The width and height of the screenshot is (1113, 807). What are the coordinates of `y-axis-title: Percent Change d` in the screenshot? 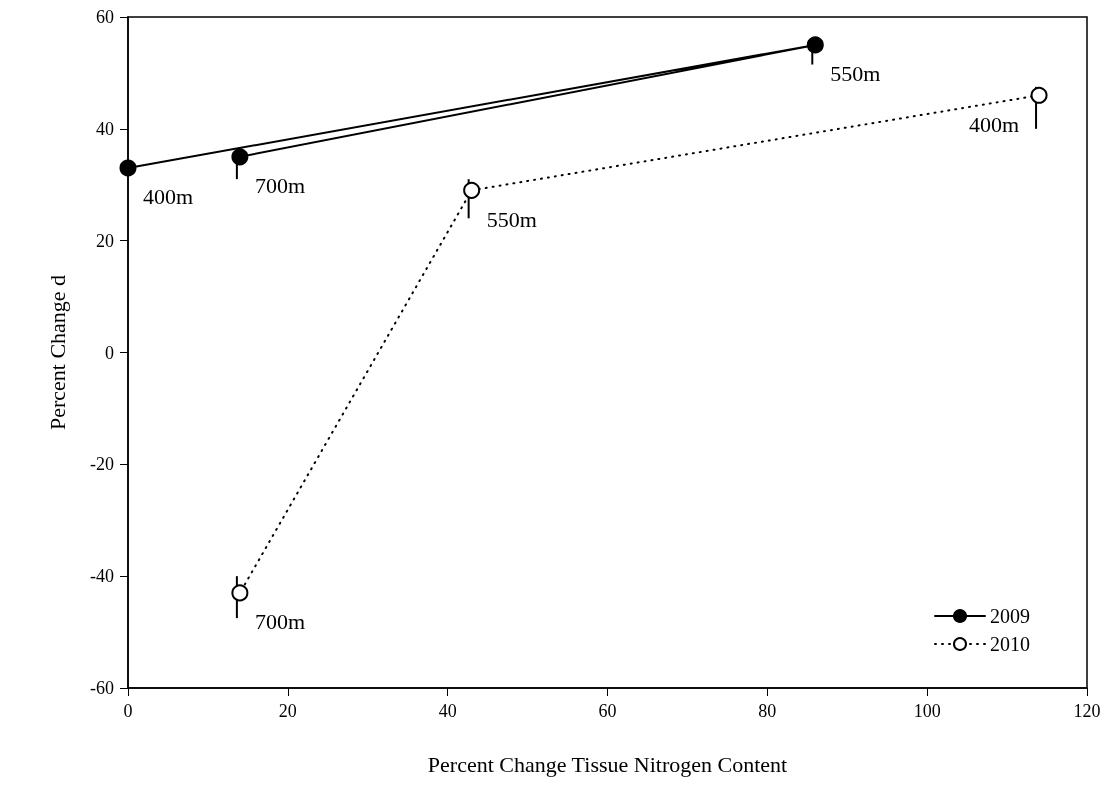 It's located at (57, 352).